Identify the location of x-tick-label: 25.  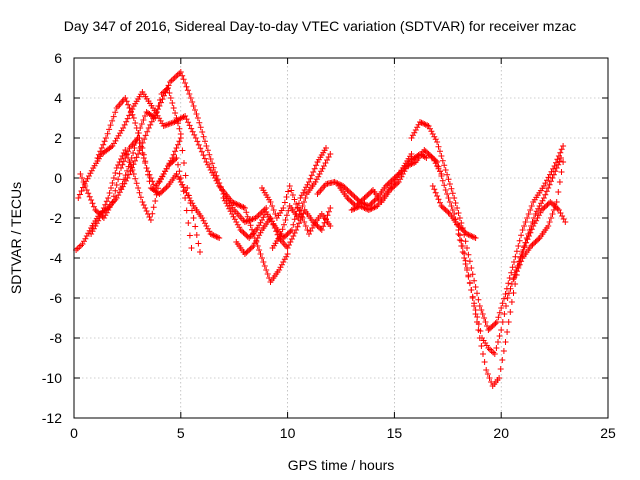
(608, 433).